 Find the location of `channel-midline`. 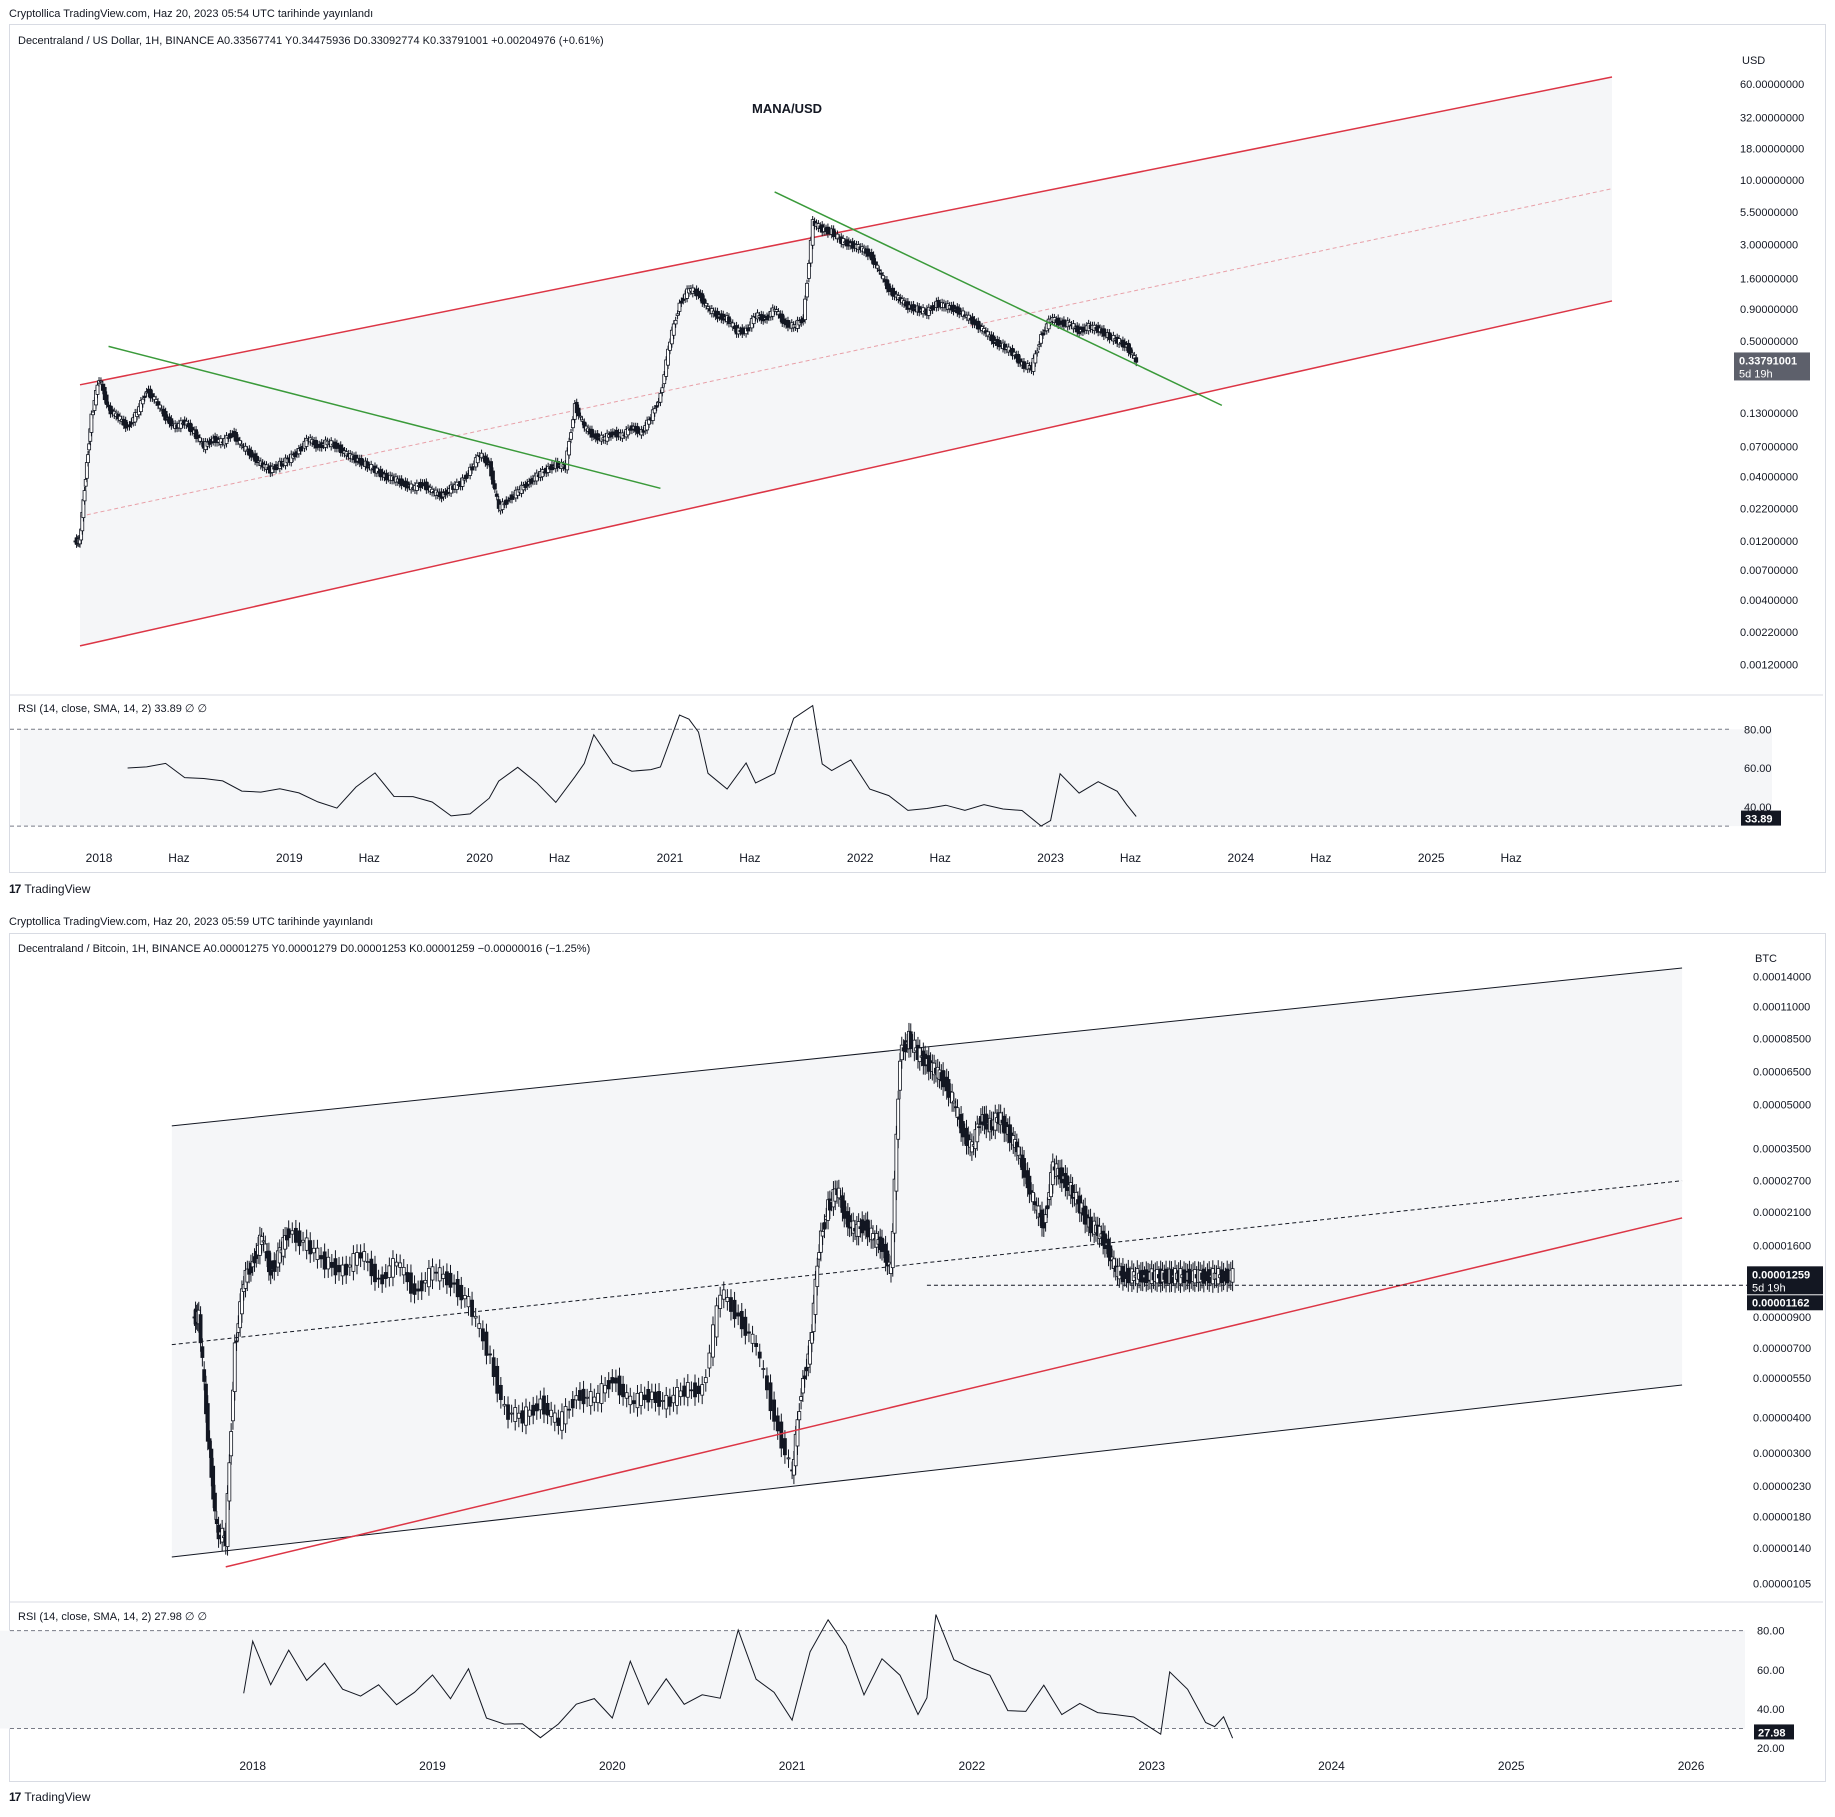

channel-midline is located at coordinates (927, 1263).